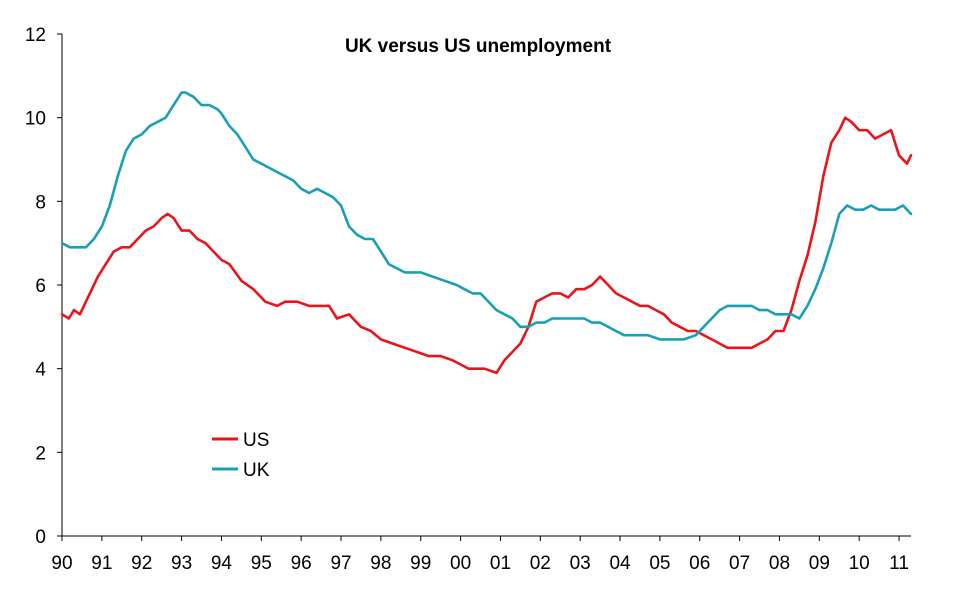 This screenshot has width=977, height=600. I want to click on x-tick-label: 11, so click(899, 563).